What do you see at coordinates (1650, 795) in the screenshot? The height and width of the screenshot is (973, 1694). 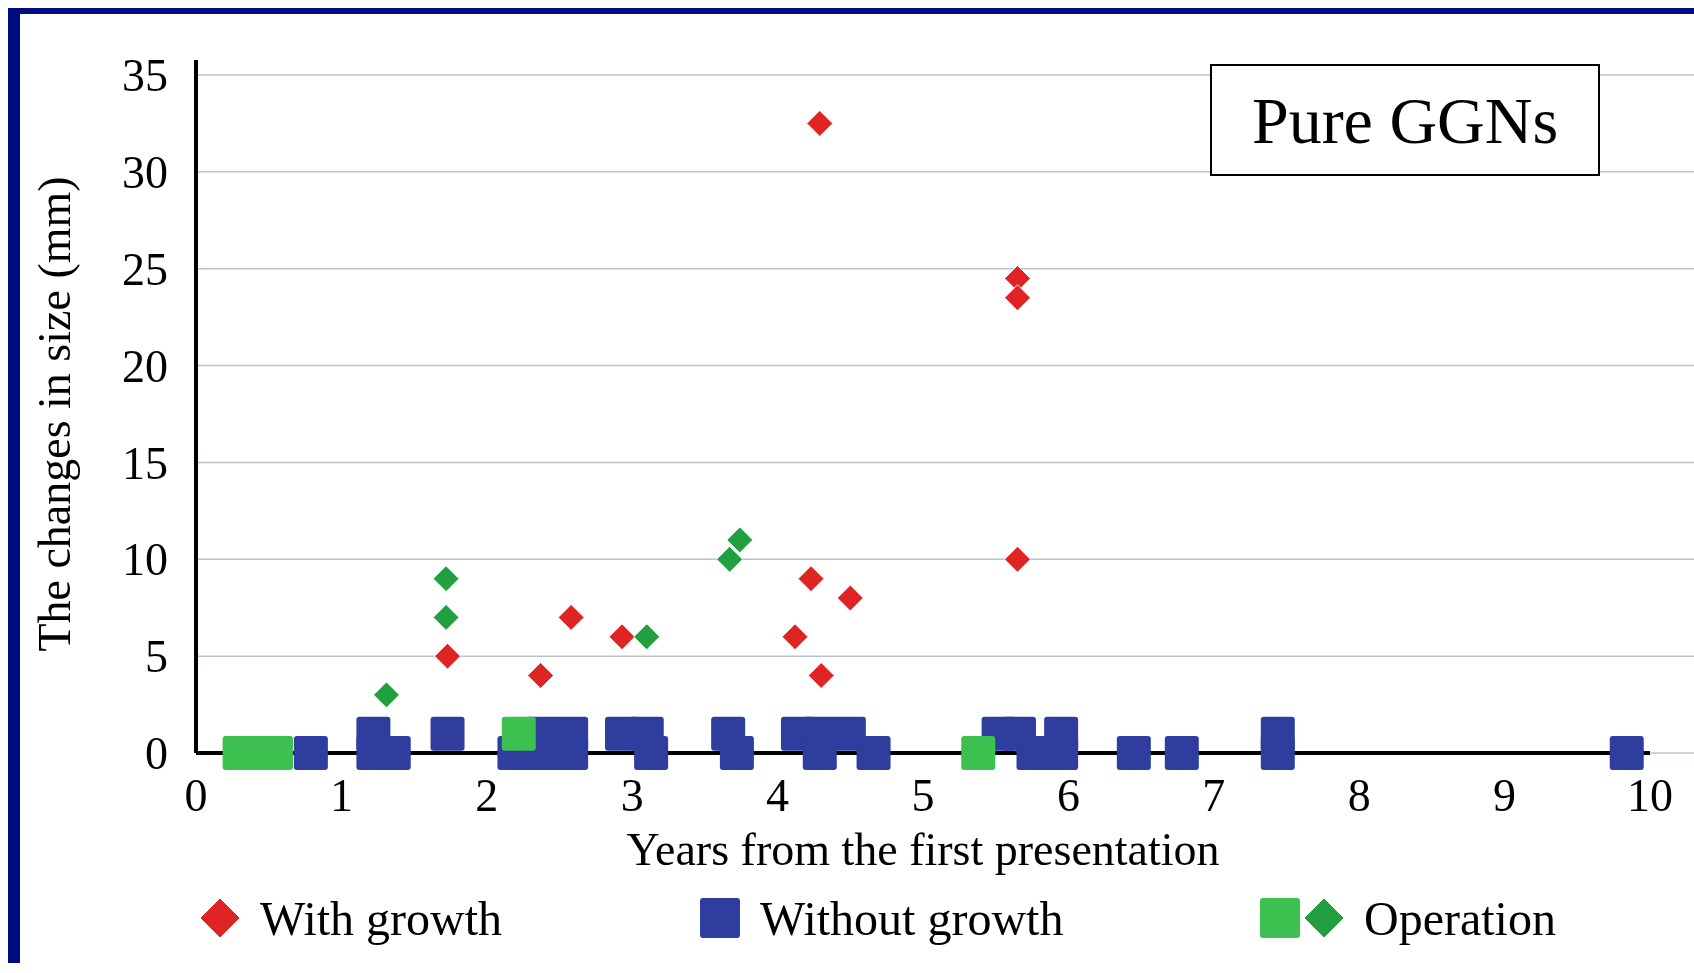 I see `x-tick-label: 10` at bounding box center [1650, 795].